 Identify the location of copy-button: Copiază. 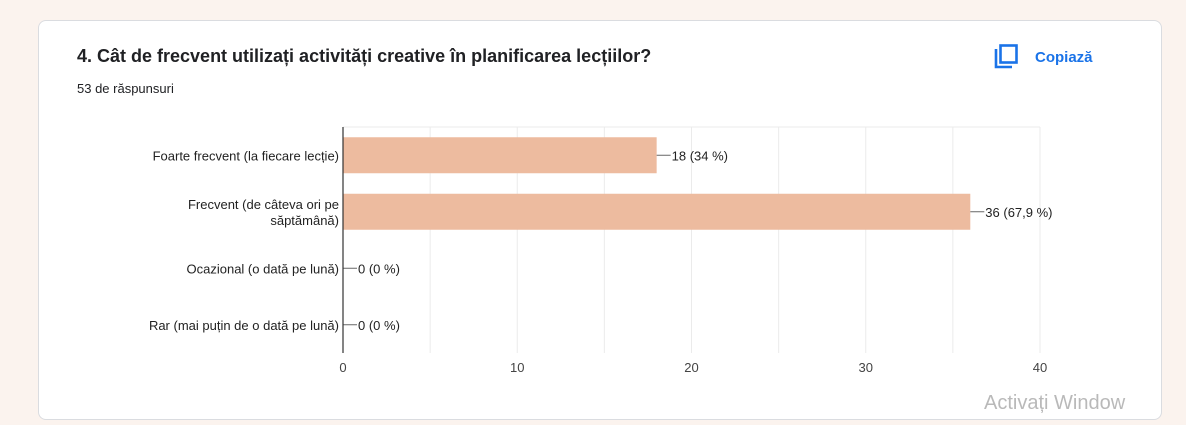
(1043, 57).